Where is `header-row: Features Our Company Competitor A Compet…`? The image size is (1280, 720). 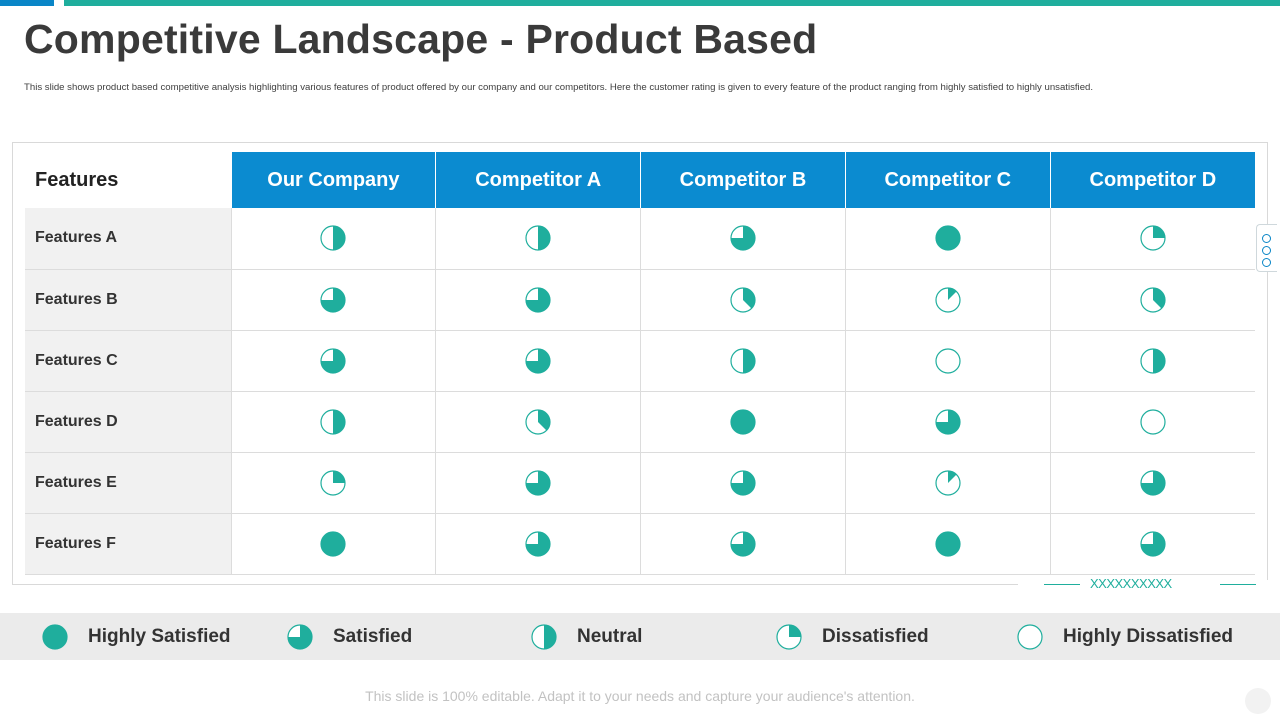
header-row: Features Our Company Competitor A Compet… is located at coordinates (640, 180).